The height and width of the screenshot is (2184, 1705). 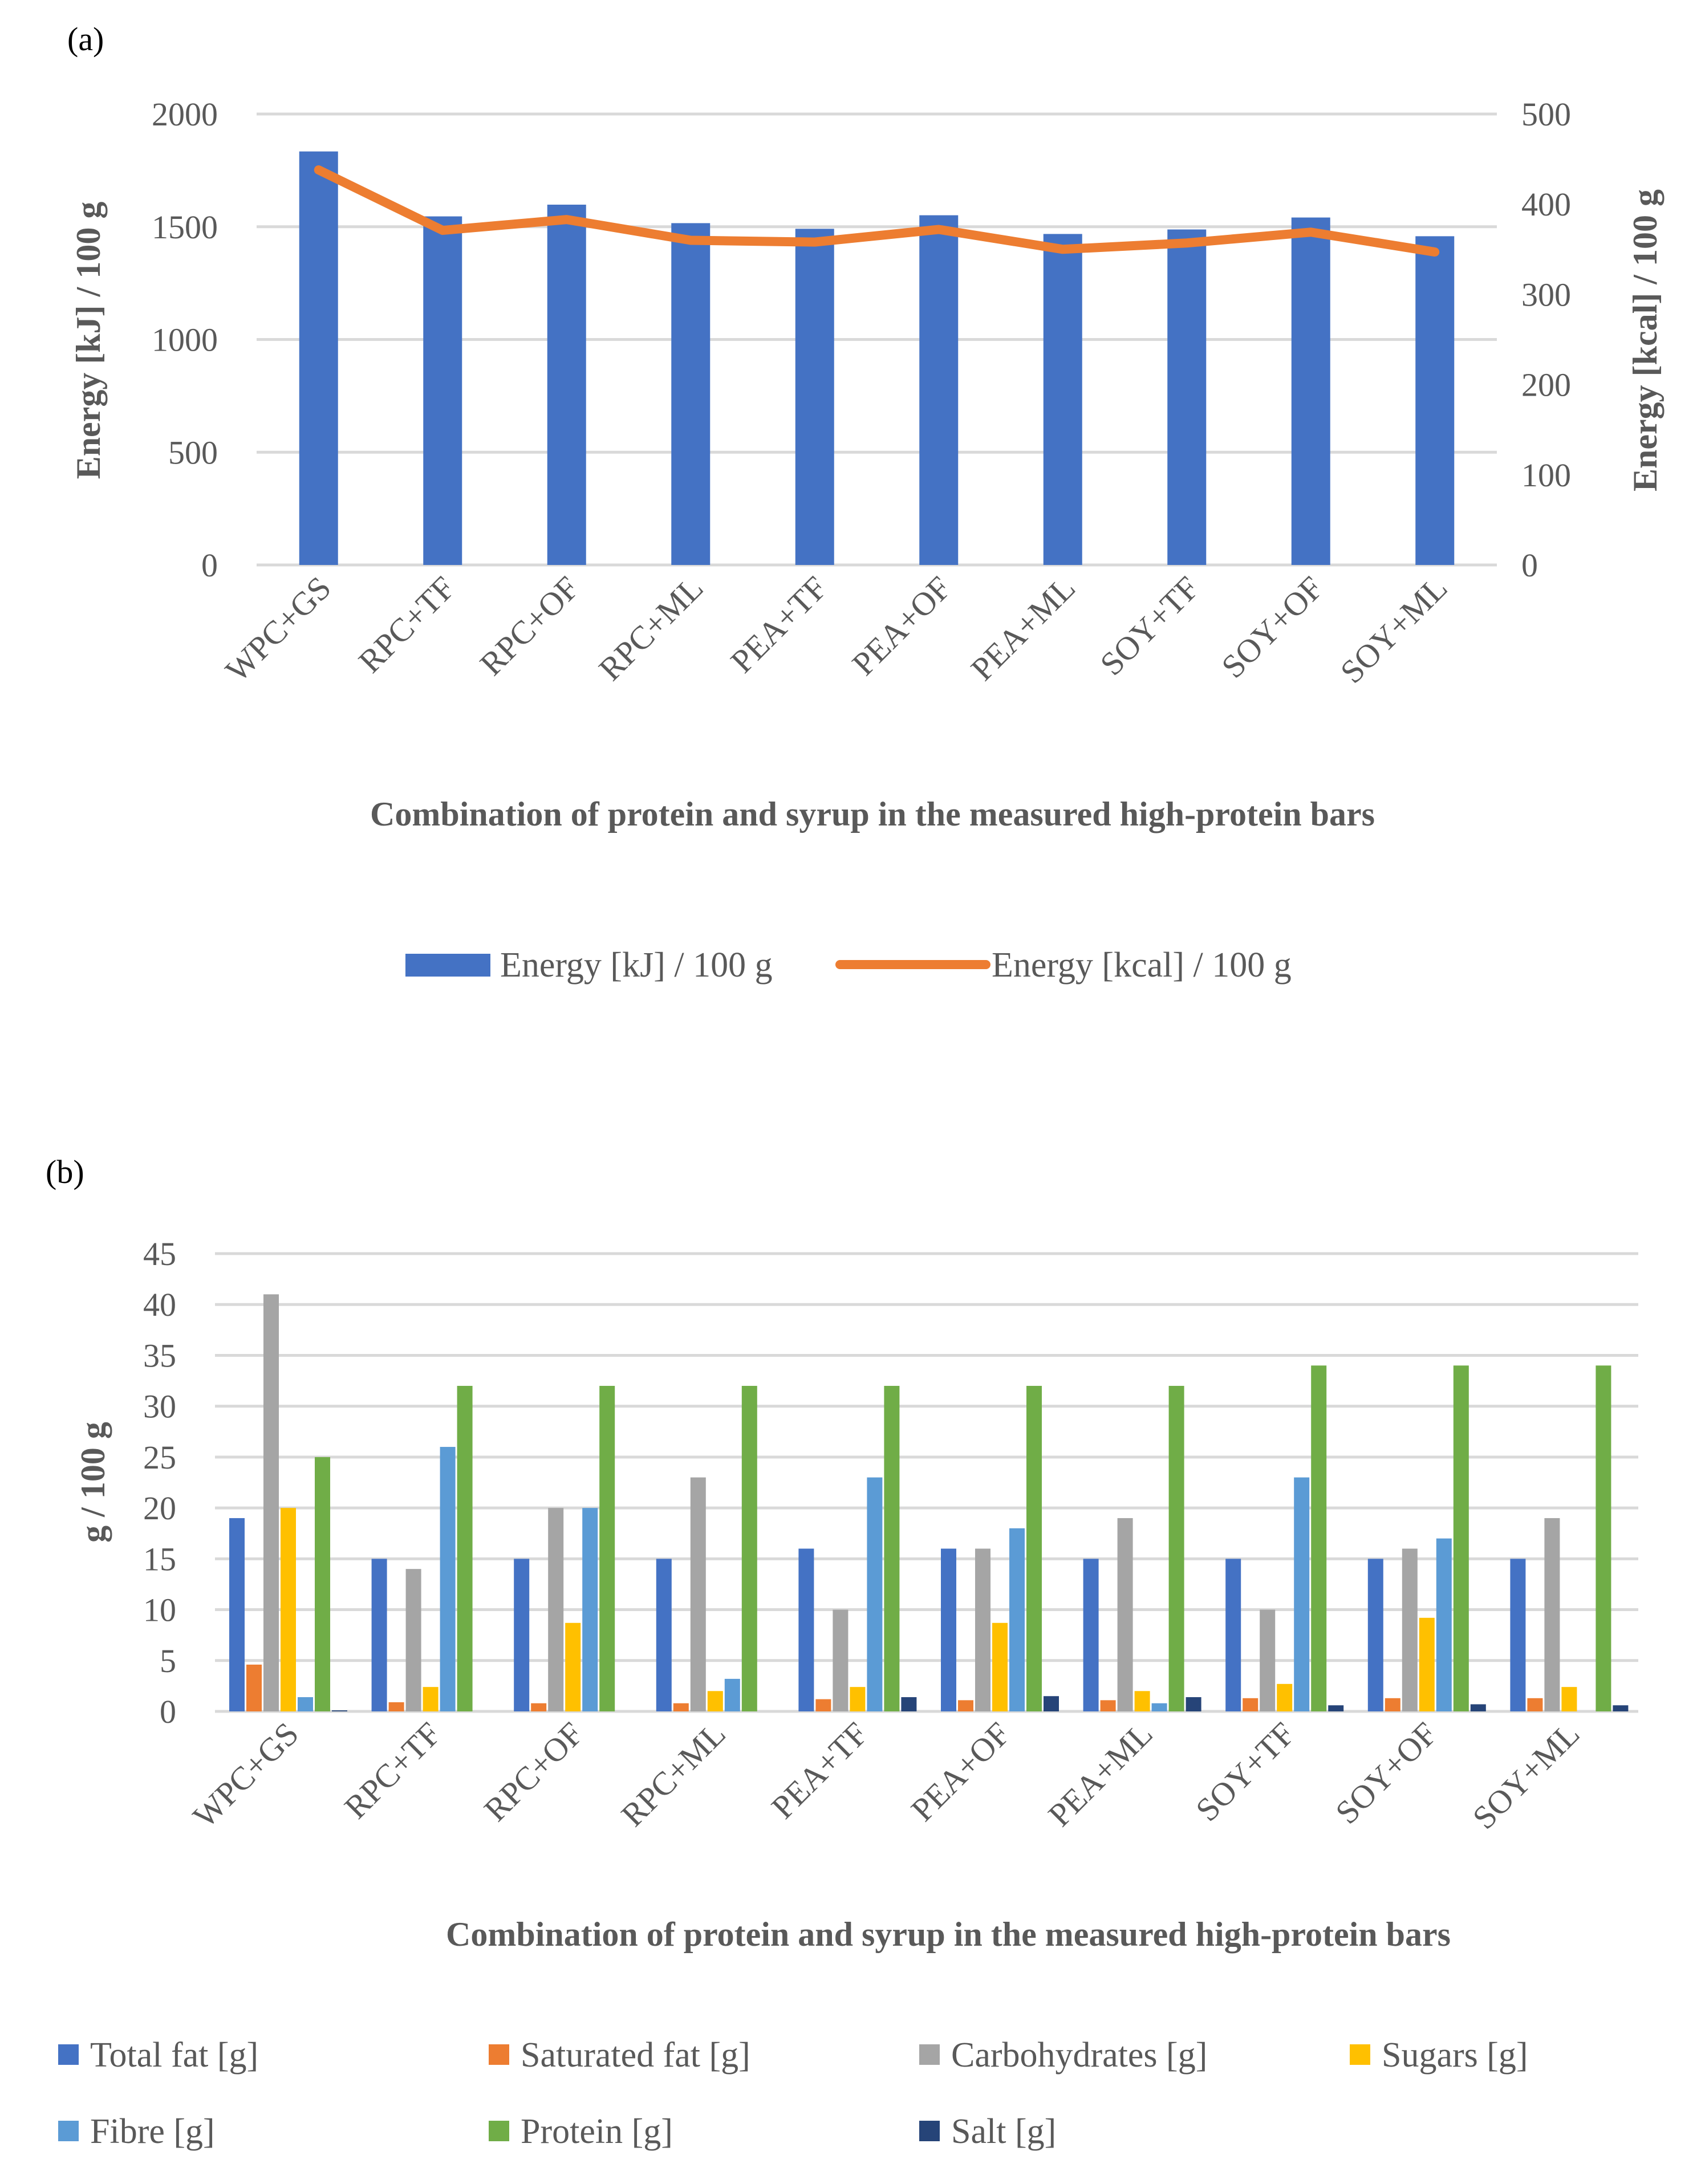 I want to click on y2-tick-label: 500, so click(x=1546, y=114).